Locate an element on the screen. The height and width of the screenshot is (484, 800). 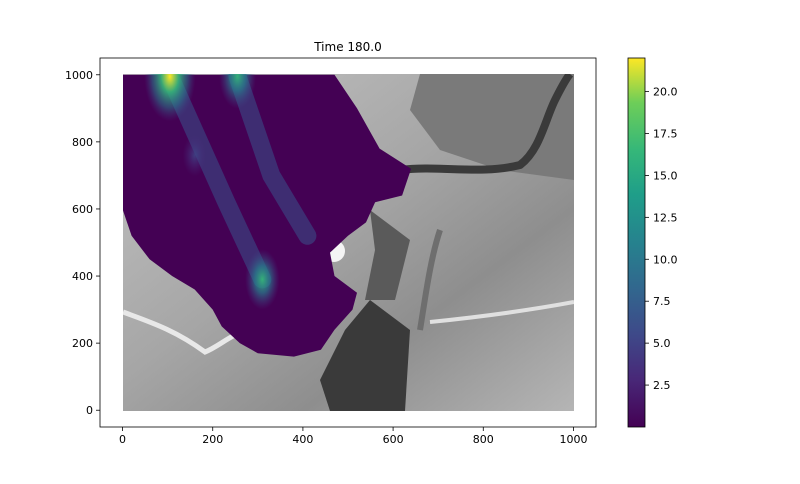
colorbar-tick-label: 2.5 is located at coordinates (662, 385).